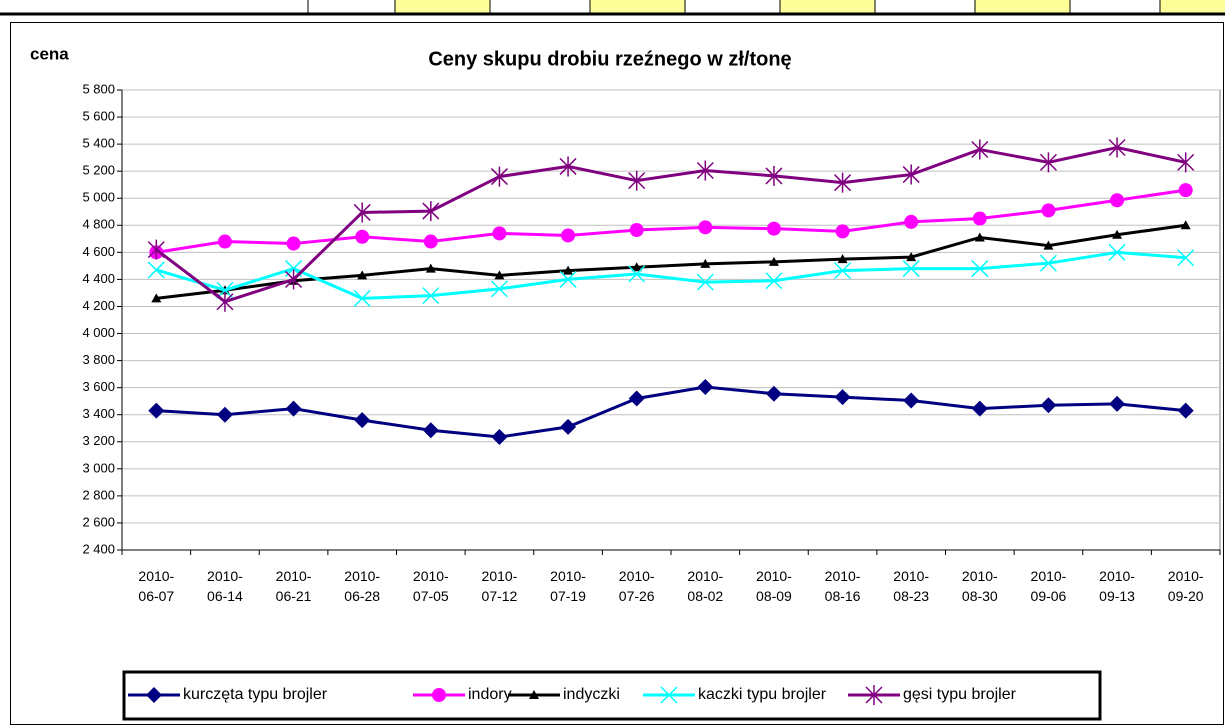  What do you see at coordinates (568, 586) in the screenshot?
I see `x-tick-label: 2010- 07-19` at bounding box center [568, 586].